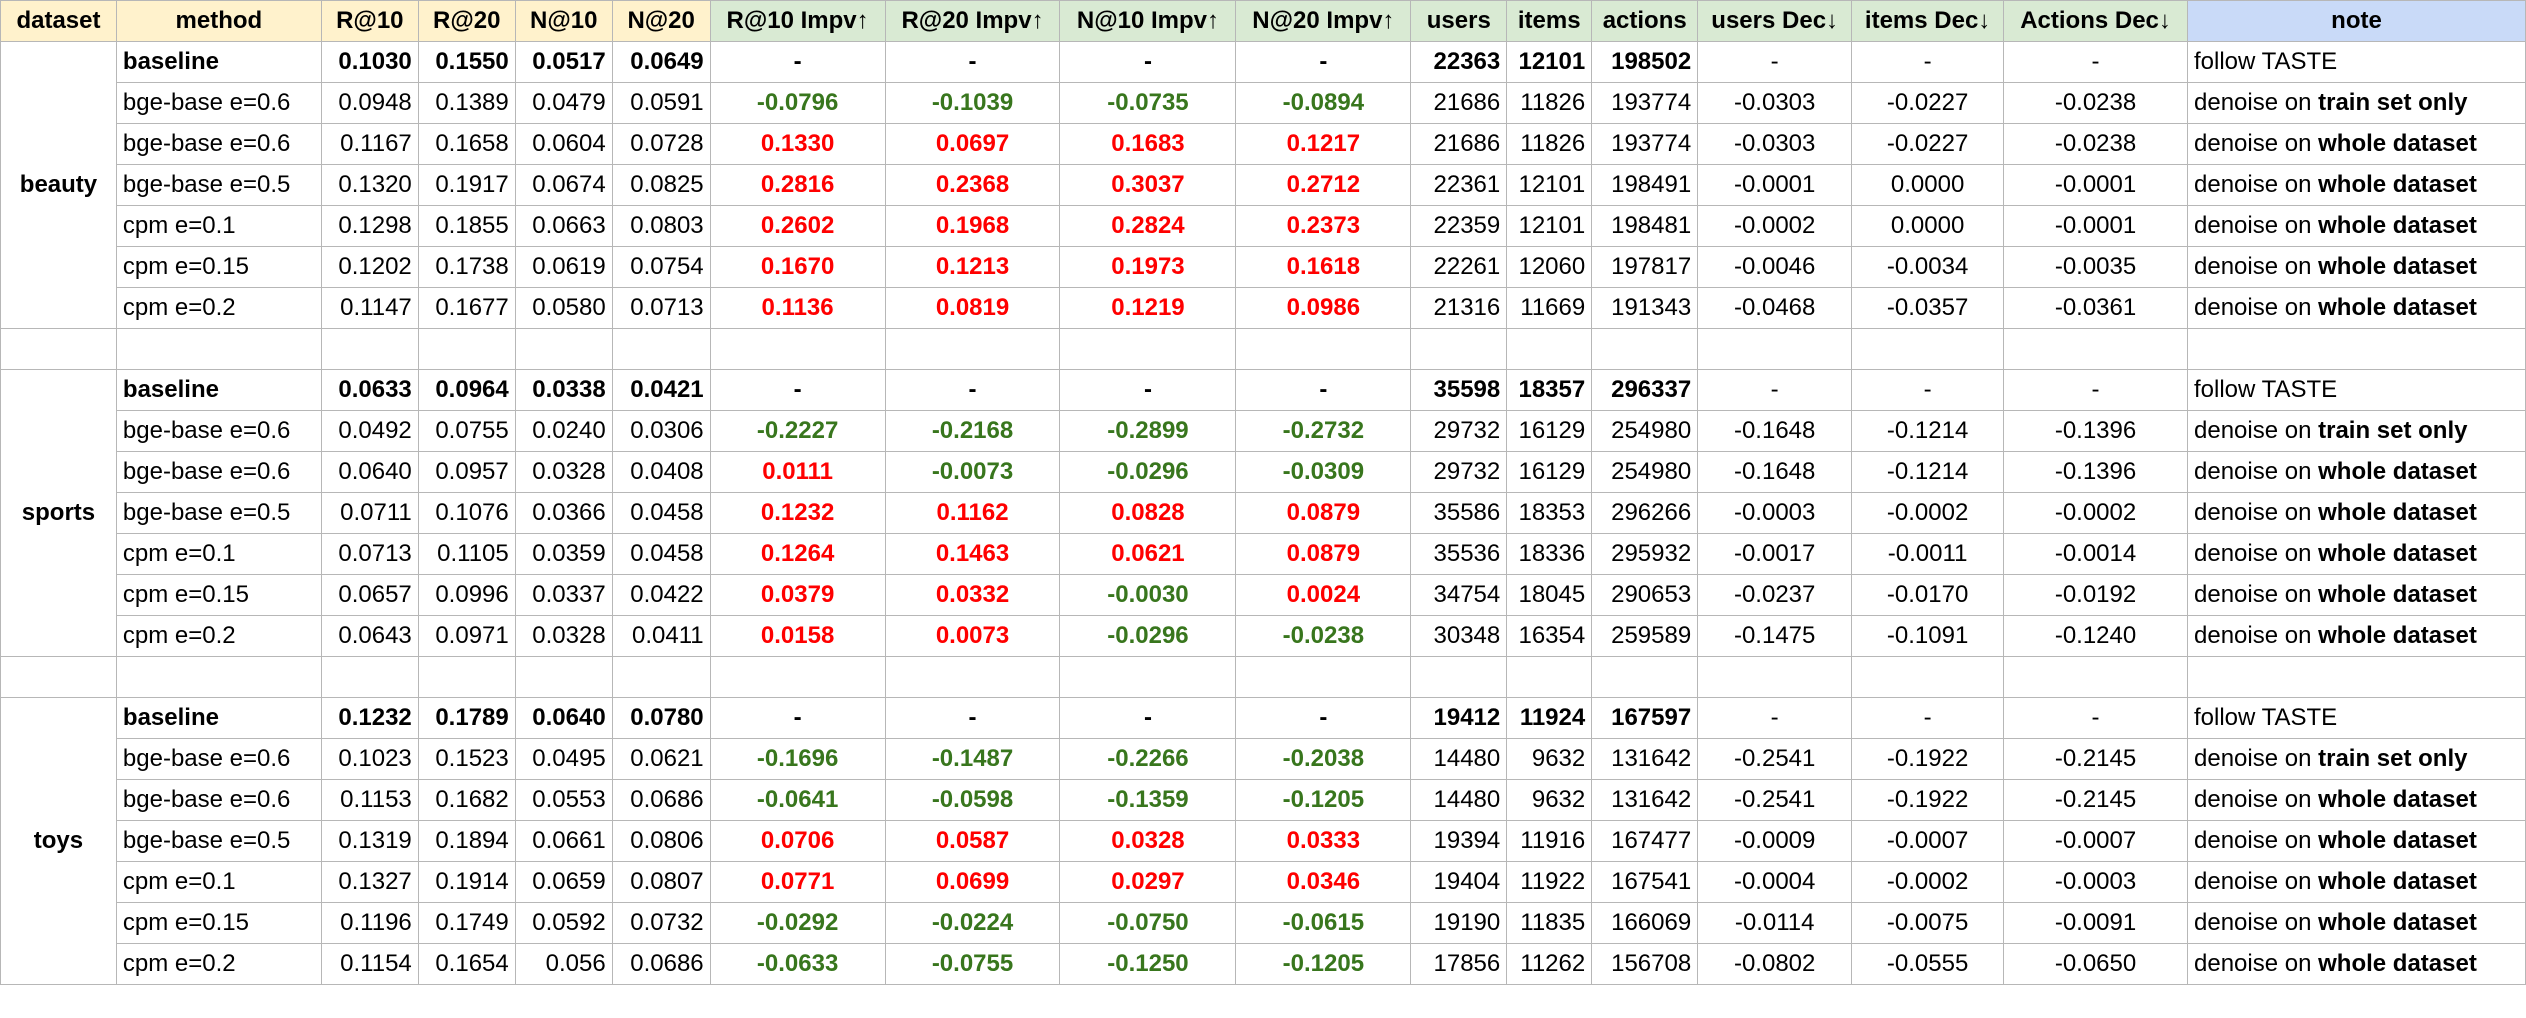 The height and width of the screenshot is (1018, 2526). What do you see at coordinates (1645, 841) in the screenshot?
I see `actions-cell: 167477` at bounding box center [1645, 841].